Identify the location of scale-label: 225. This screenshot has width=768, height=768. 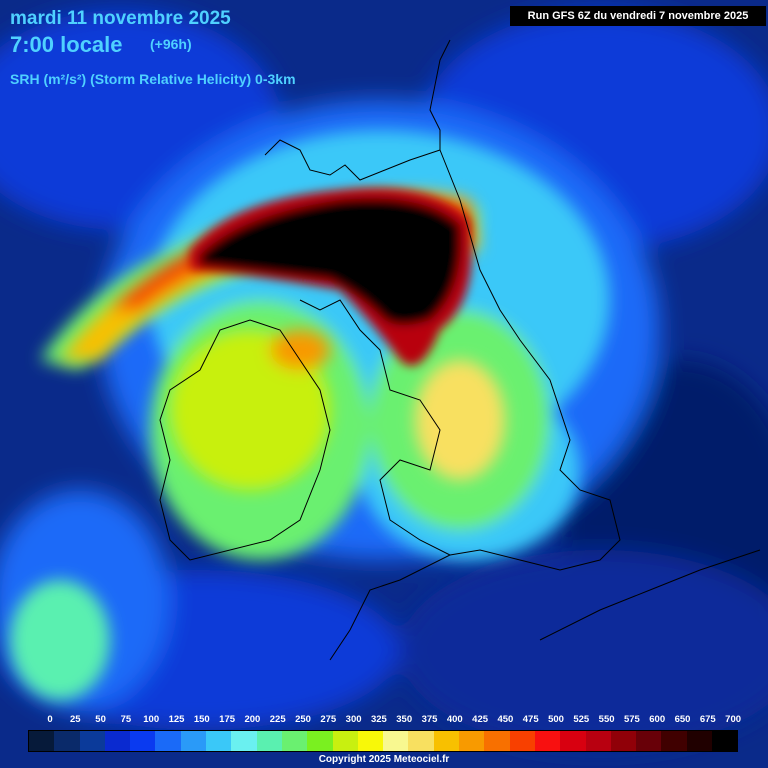
(277, 719).